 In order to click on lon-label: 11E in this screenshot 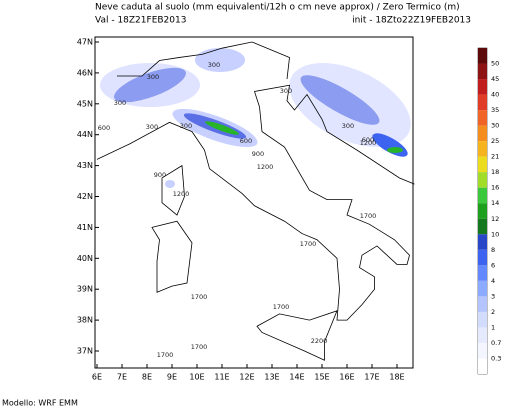, I will do `click(221, 377)`.